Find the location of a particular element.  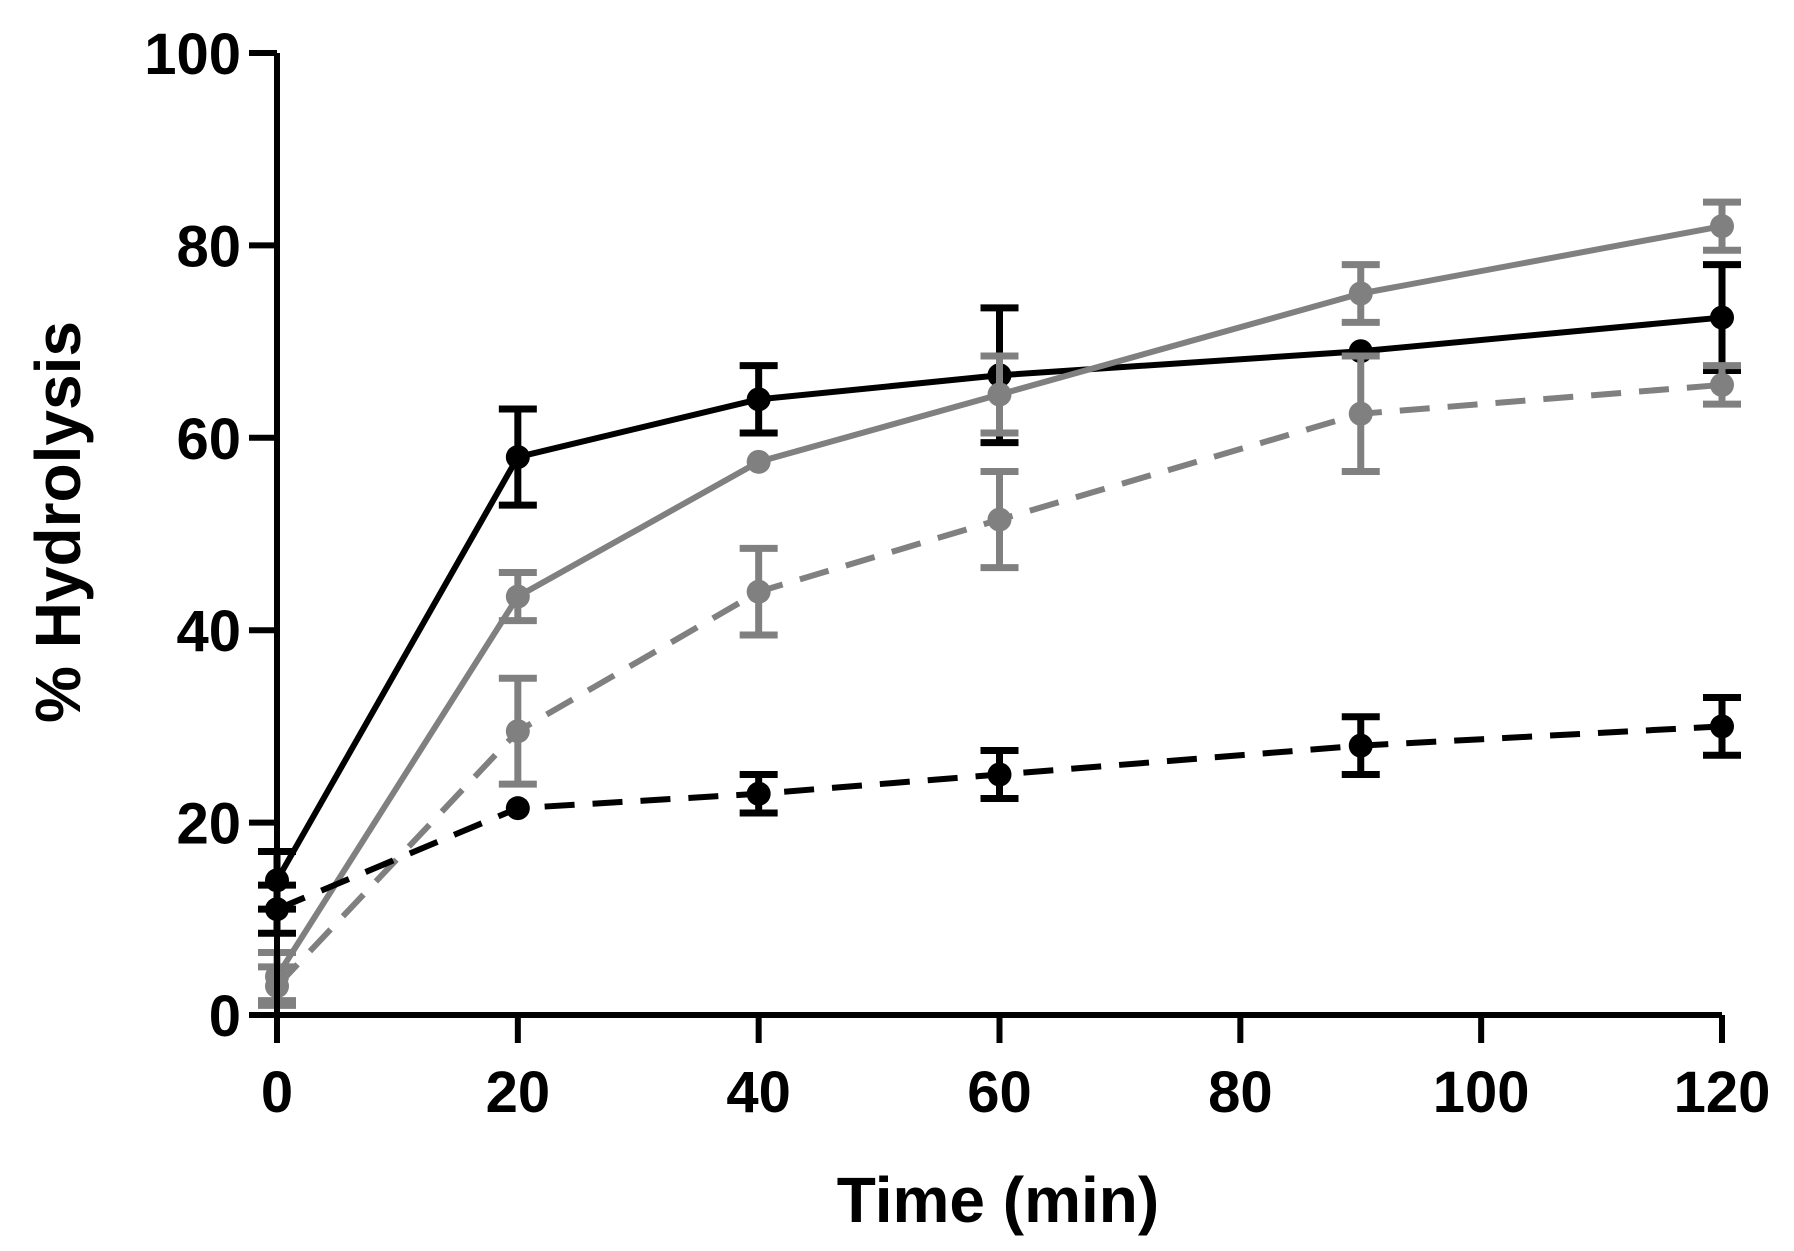

x-tick-label: 80 is located at coordinates (1240, 1092).